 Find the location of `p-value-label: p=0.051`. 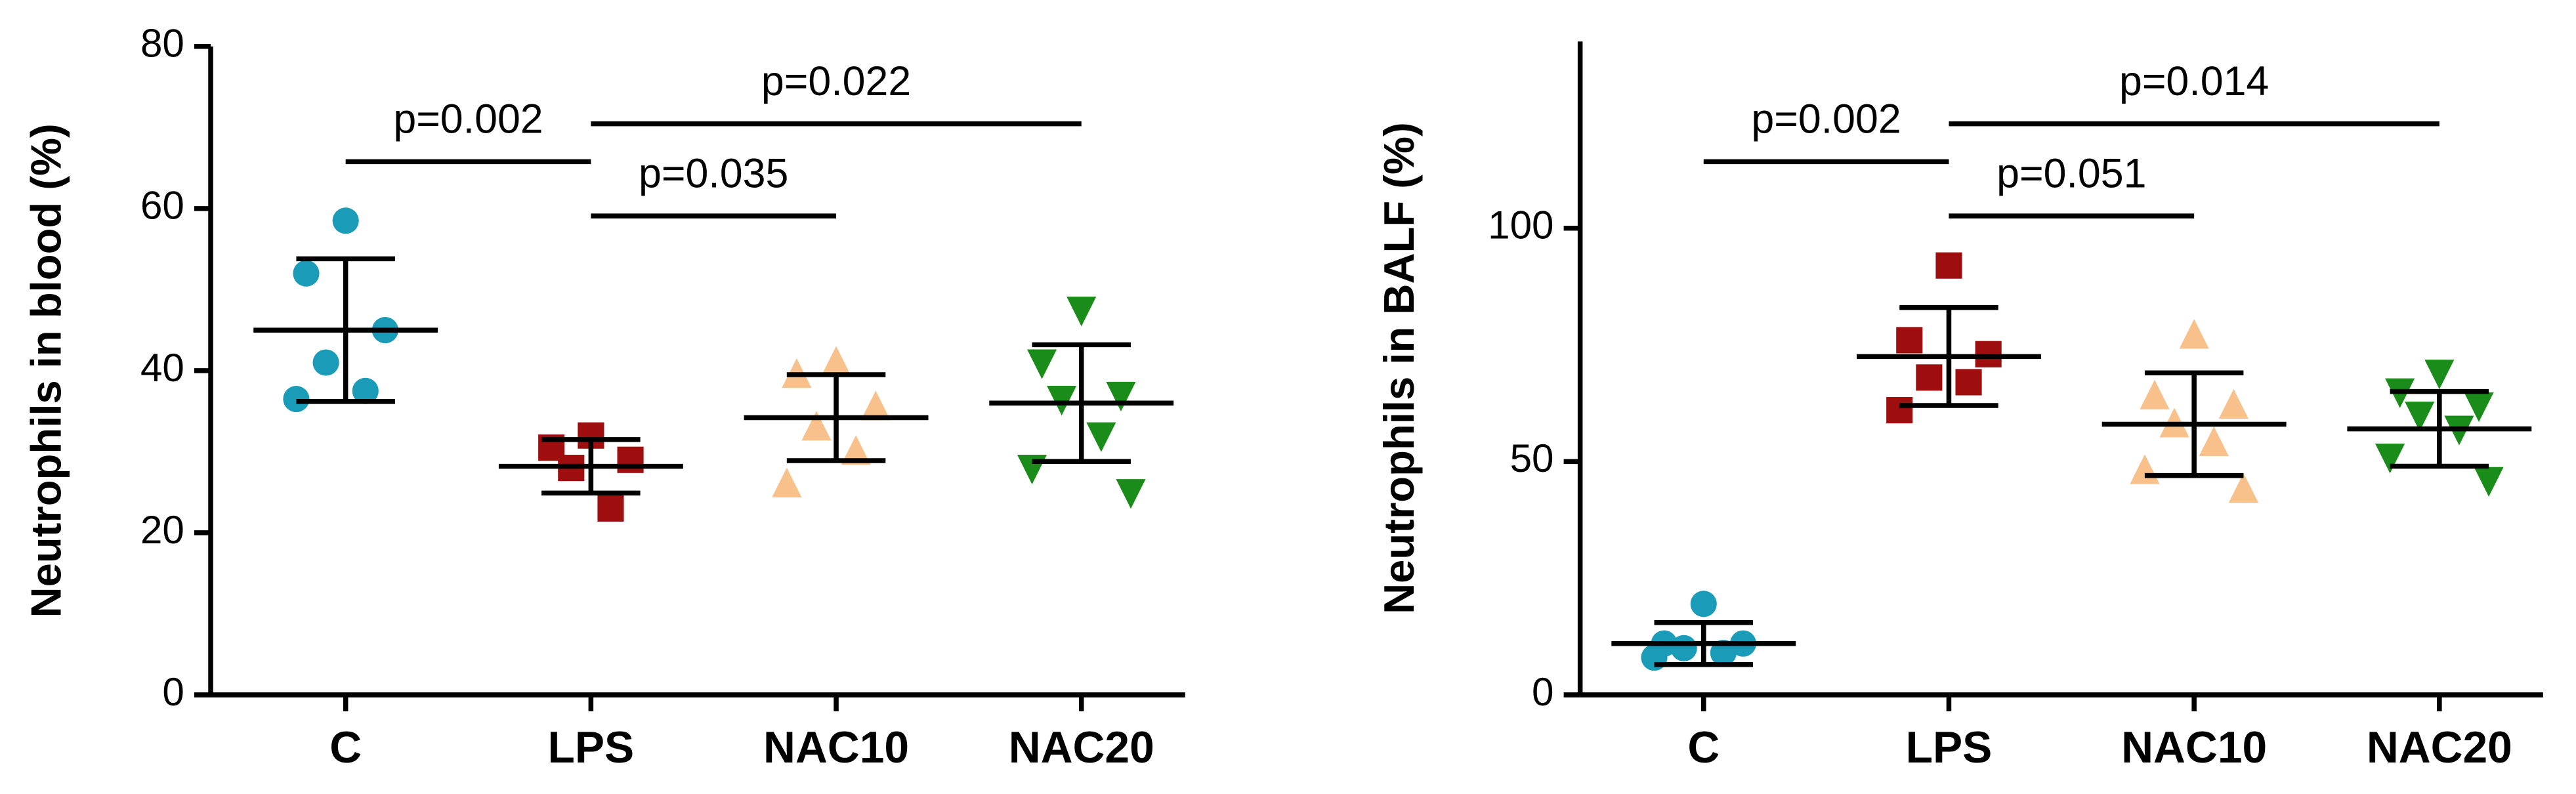

p-value-label: p=0.051 is located at coordinates (2071, 173).